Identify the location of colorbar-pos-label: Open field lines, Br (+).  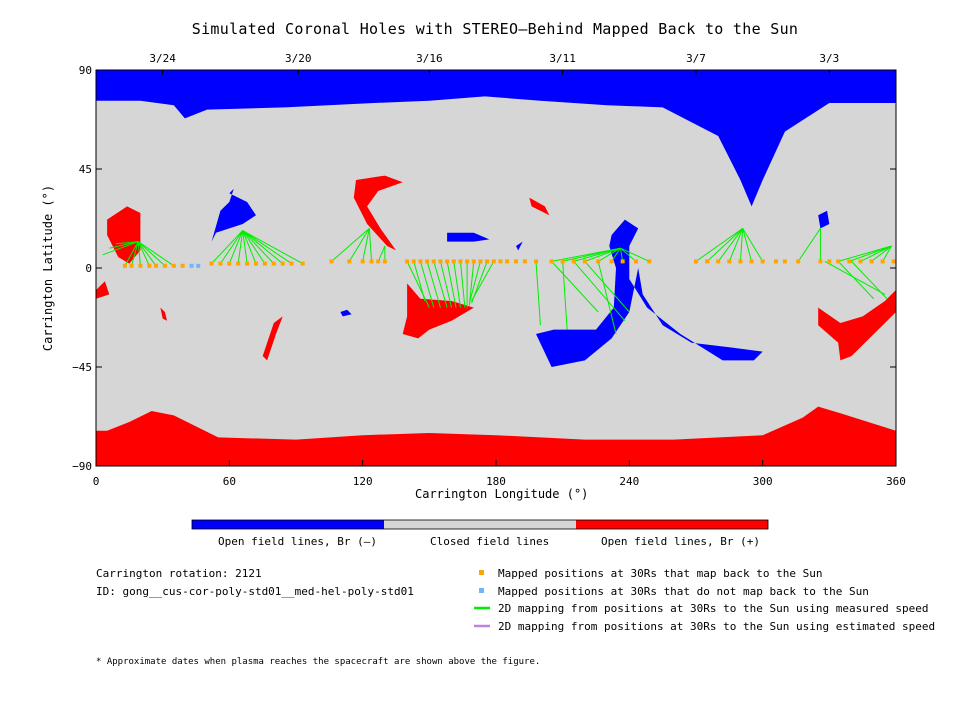
(680, 541).